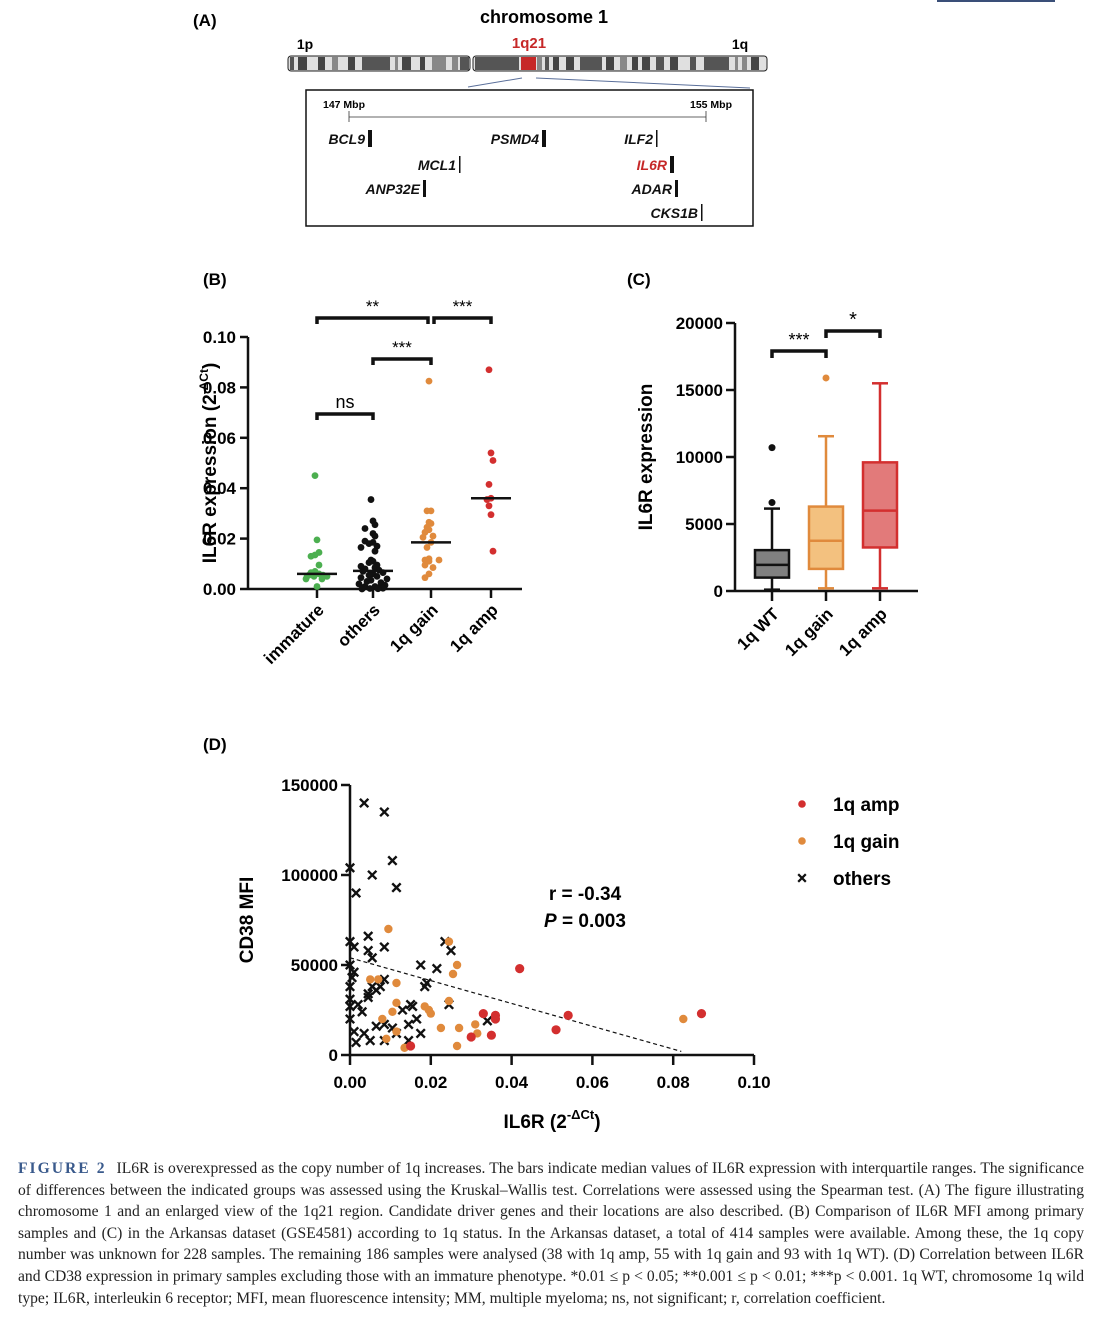 The width and height of the screenshot is (1094, 1344). What do you see at coordinates (646, 457) in the screenshot?
I see `y-axis-label: IL6R expression` at bounding box center [646, 457].